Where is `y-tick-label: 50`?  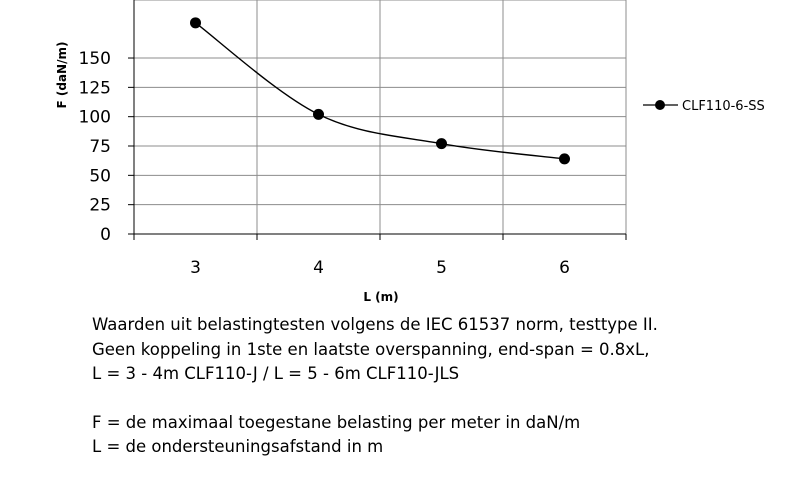 y-tick-label: 50 is located at coordinates (100, 176).